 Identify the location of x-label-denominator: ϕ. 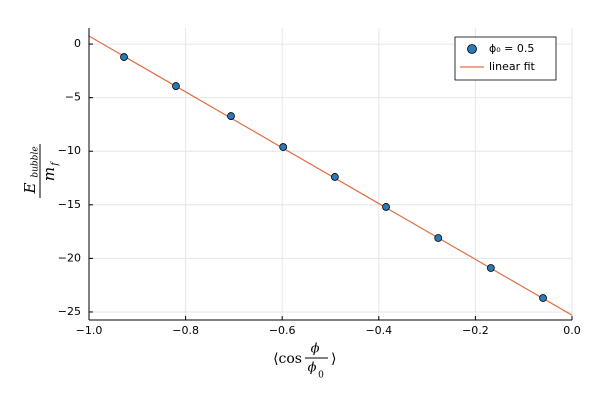
(312, 368).